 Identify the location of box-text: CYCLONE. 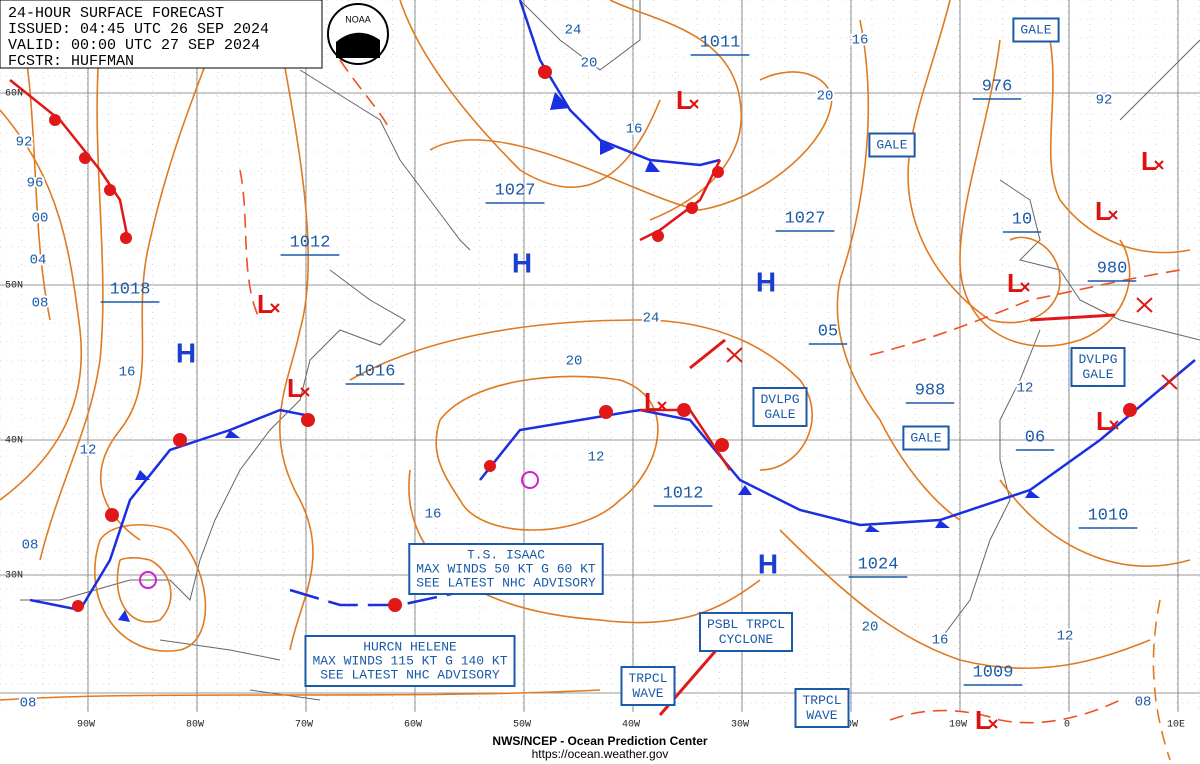
(746, 639).